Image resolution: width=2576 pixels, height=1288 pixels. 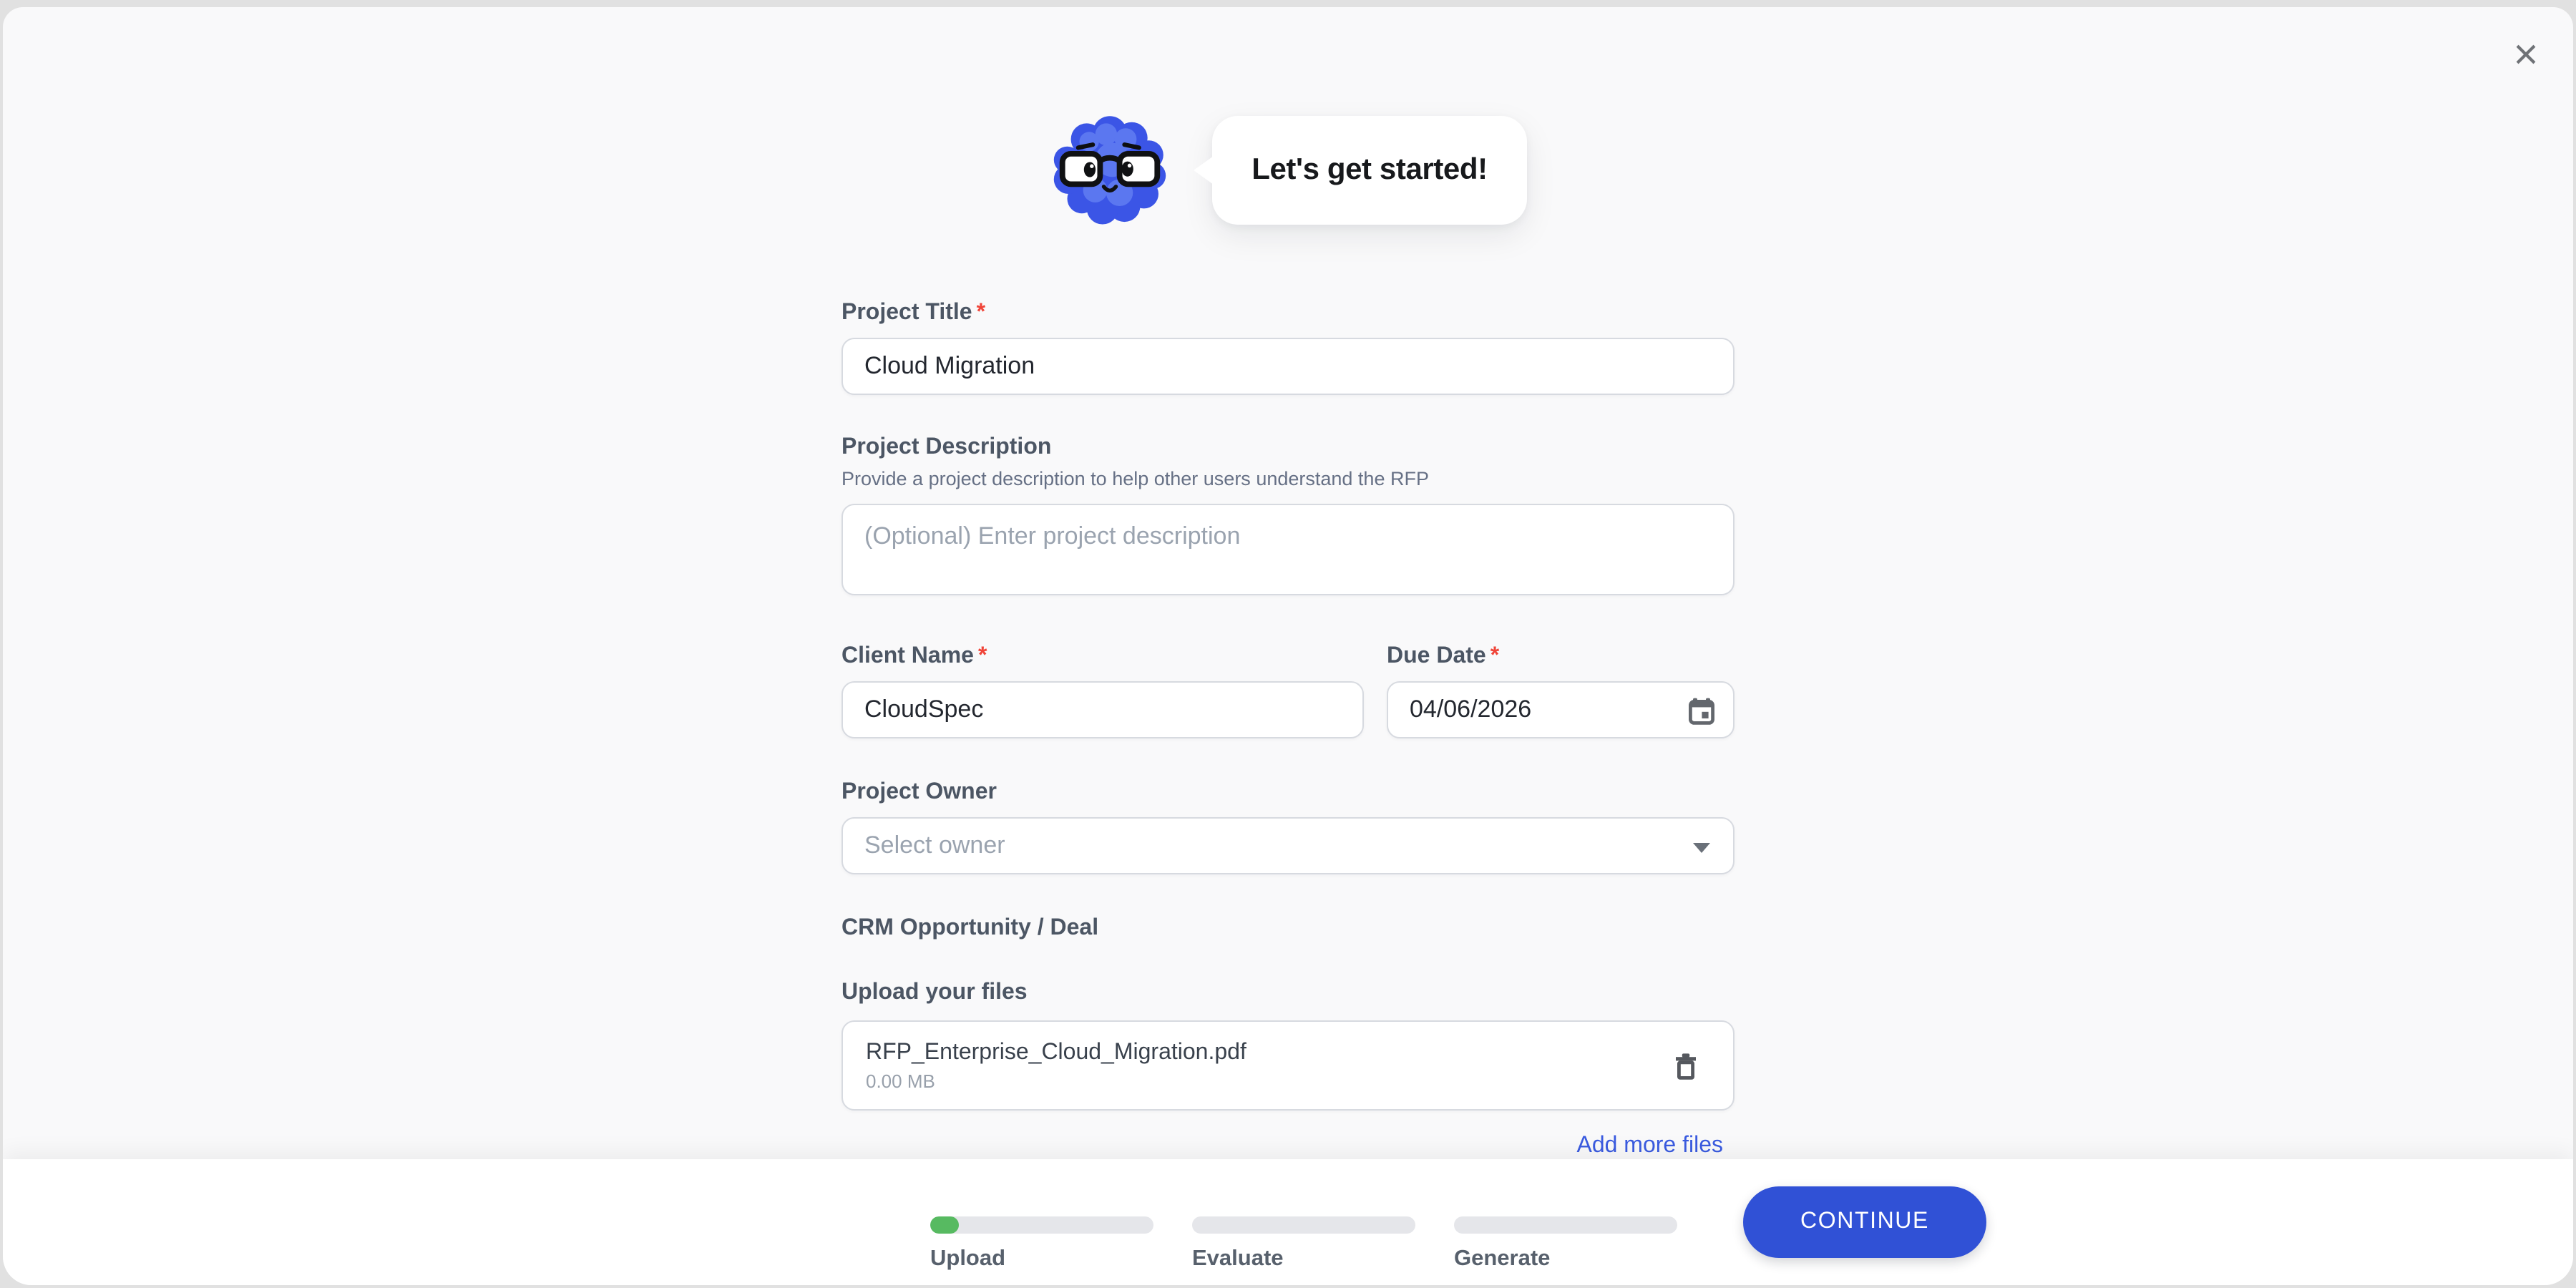 What do you see at coordinates (1056, 1052) in the screenshot?
I see `file-name: RFP_Enterprise_Cloud_Migration.pdf` at bounding box center [1056, 1052].